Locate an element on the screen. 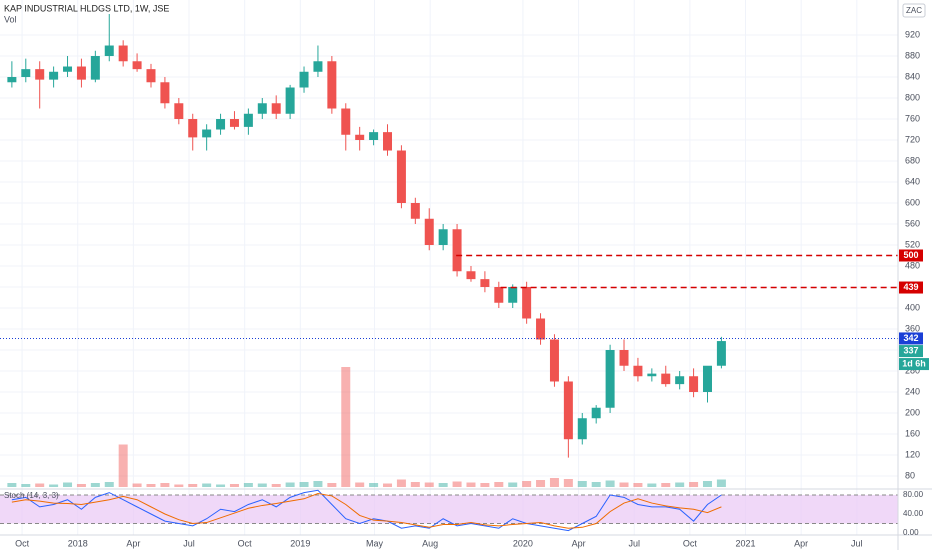 Image resolution: width=932 pixels, height=550 pixels. level-label-box is located at coordinates (911, 255).